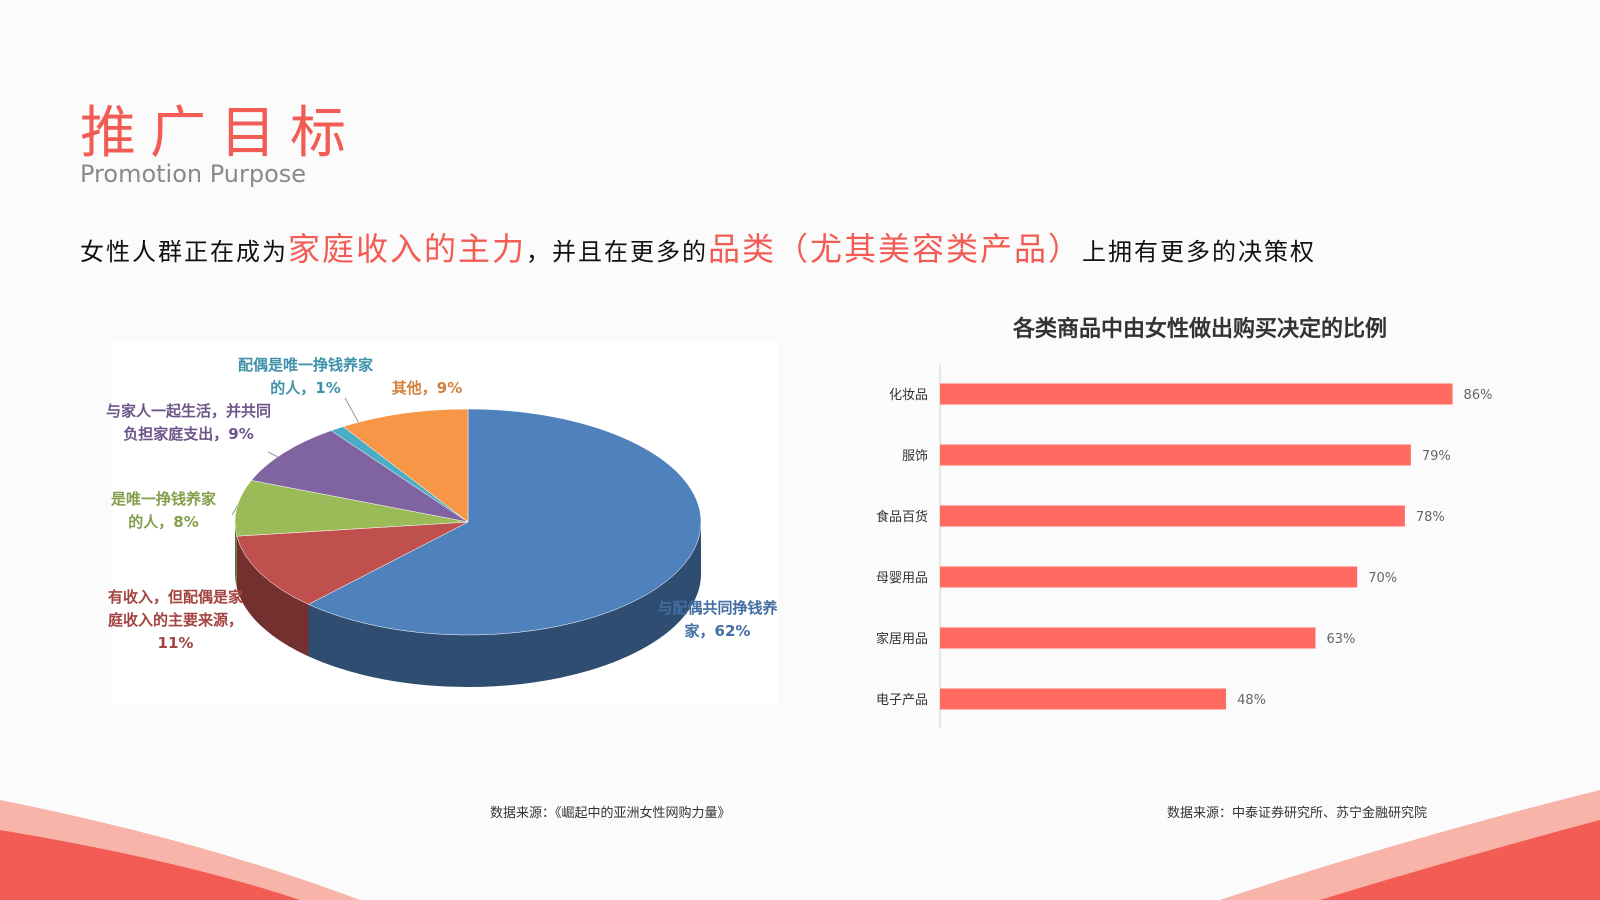 The width and height of the screenshot is (1600, 900). I want to click on pie-label-category: 配偶是唯一挣钱养家的人，, so click(306, 376).